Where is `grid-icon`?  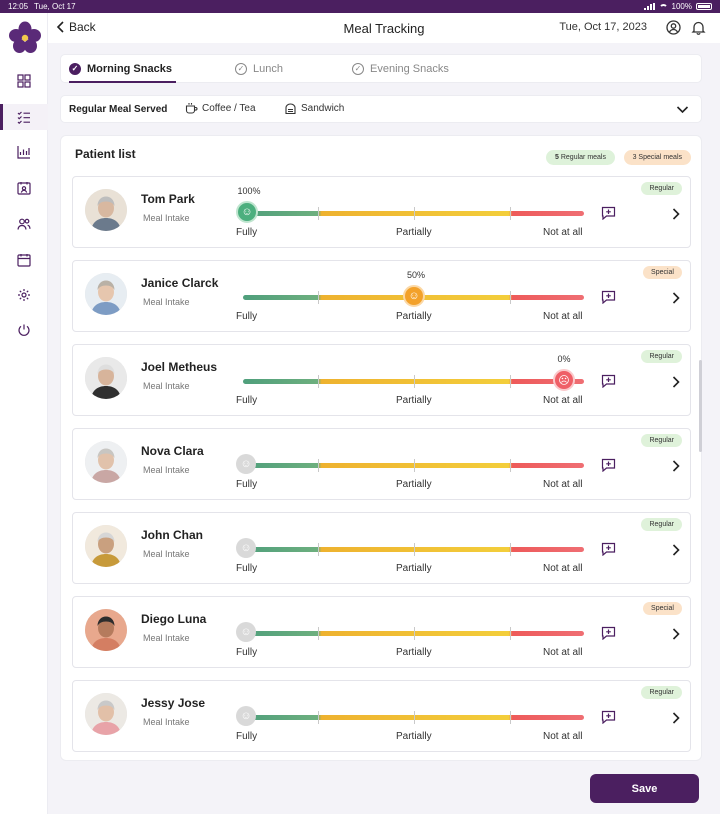
grid-icon is located at coordinates (24, 81).